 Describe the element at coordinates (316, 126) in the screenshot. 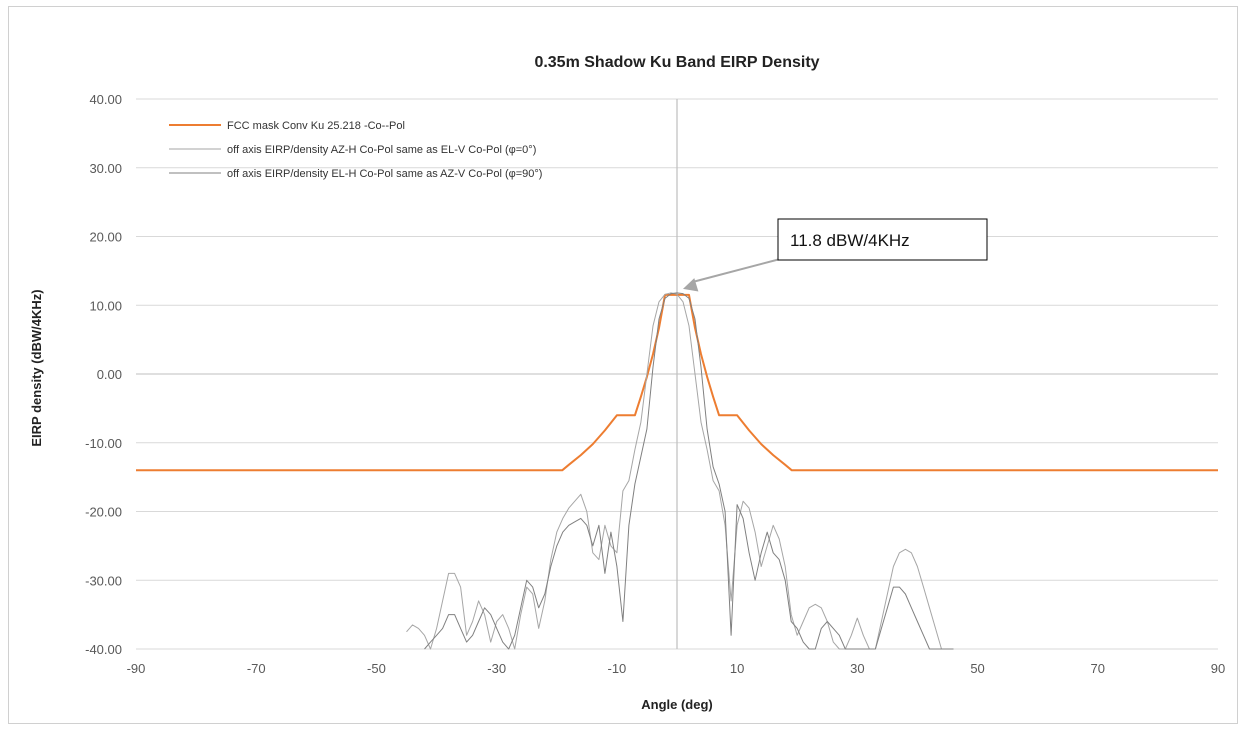

I see `legend-entry: FCC mask Conv Ku 25.218 -Co--Pol` at that location.